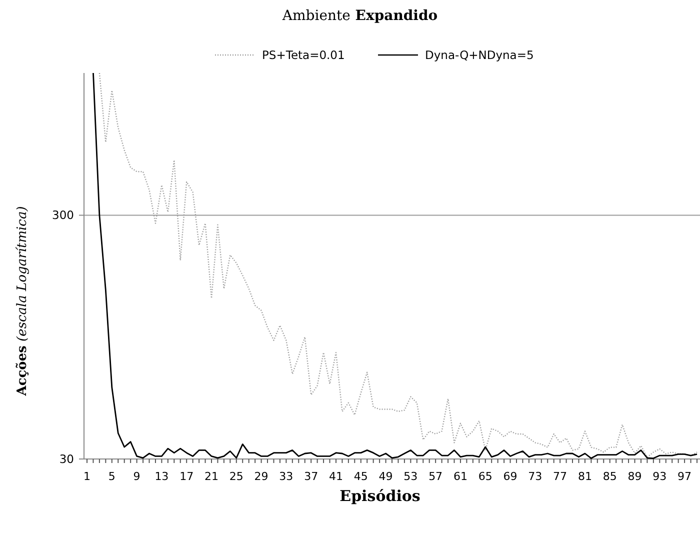  Describe the element at coordinates (585, 476) in the screenshot. I see `x-tick-label: 81` at that location.